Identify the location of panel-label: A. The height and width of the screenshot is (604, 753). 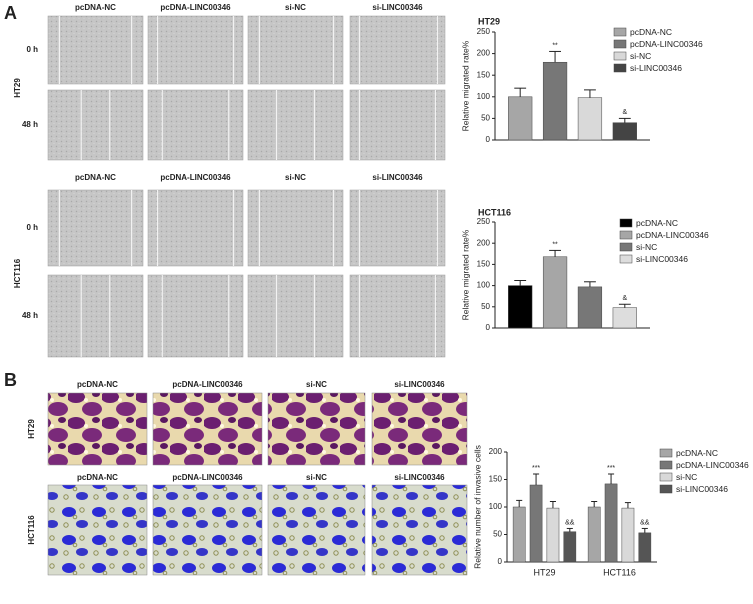
(10, 13).